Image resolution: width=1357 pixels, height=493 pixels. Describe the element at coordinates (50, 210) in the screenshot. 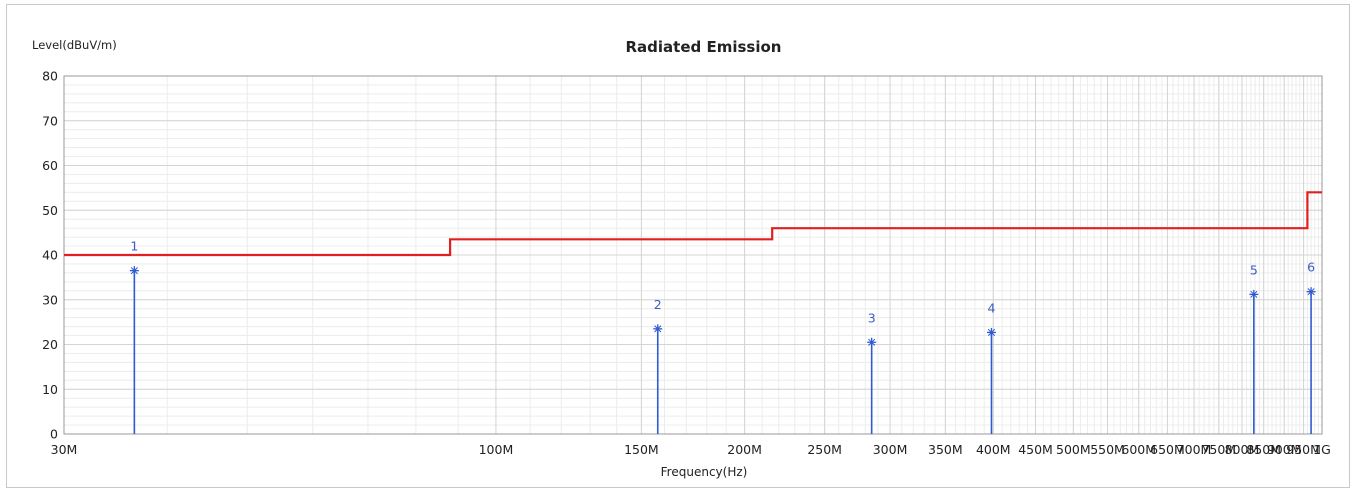

I see `y-tick-label: 50` at that location.